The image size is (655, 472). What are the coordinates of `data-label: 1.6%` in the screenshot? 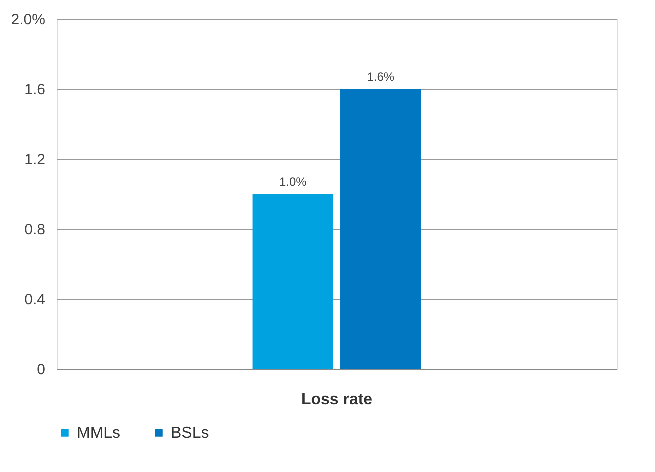 It's located at (381, 77).